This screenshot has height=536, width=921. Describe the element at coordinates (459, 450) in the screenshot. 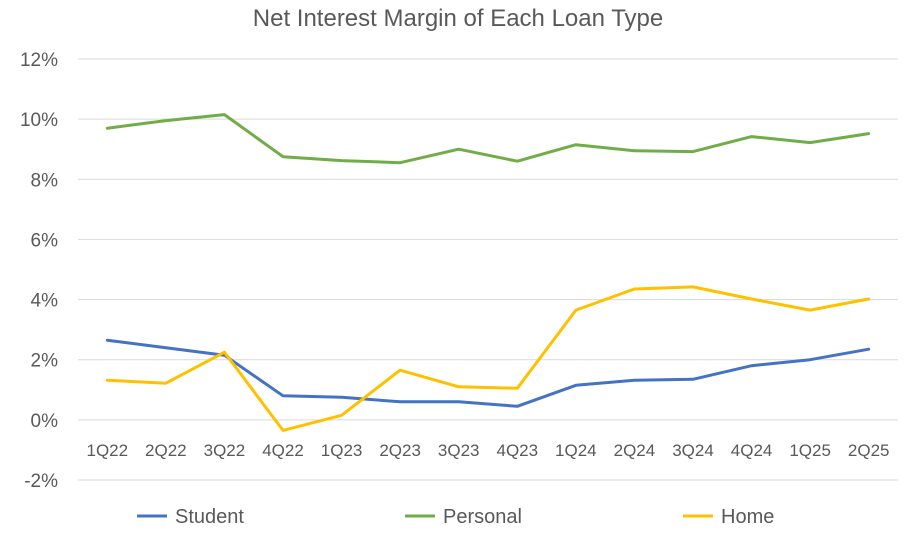

I see `x-tick-label: 3Q23` at that location.